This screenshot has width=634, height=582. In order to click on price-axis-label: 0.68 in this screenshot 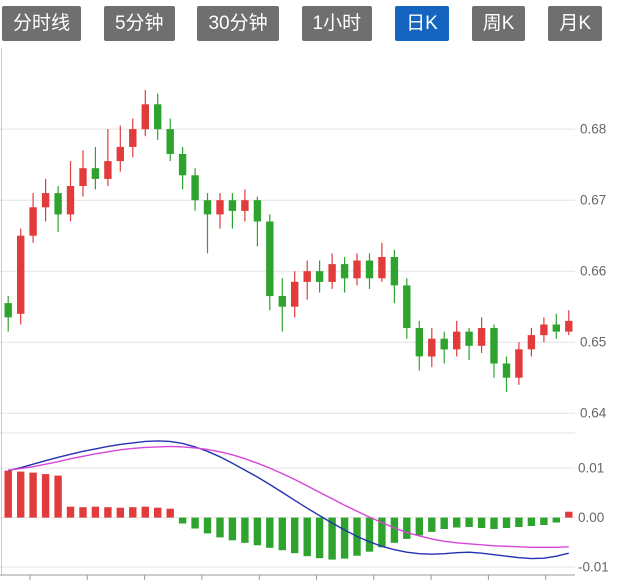, I will do `click(593, 129)`.